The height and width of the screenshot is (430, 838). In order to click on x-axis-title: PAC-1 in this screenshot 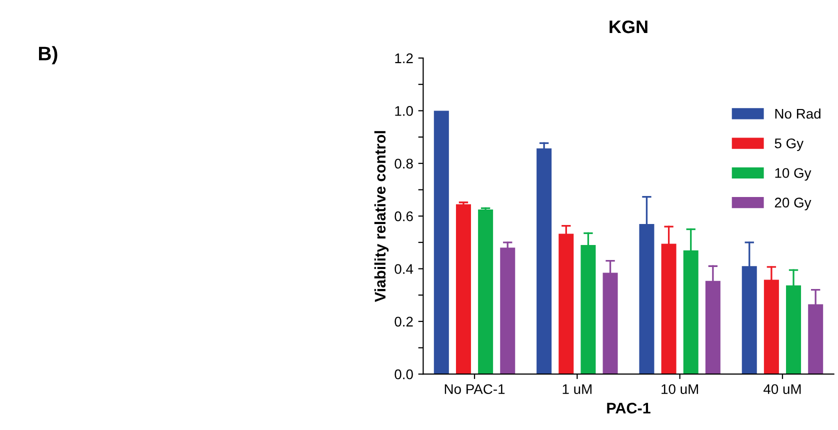, I will do `click(628, 408)`.